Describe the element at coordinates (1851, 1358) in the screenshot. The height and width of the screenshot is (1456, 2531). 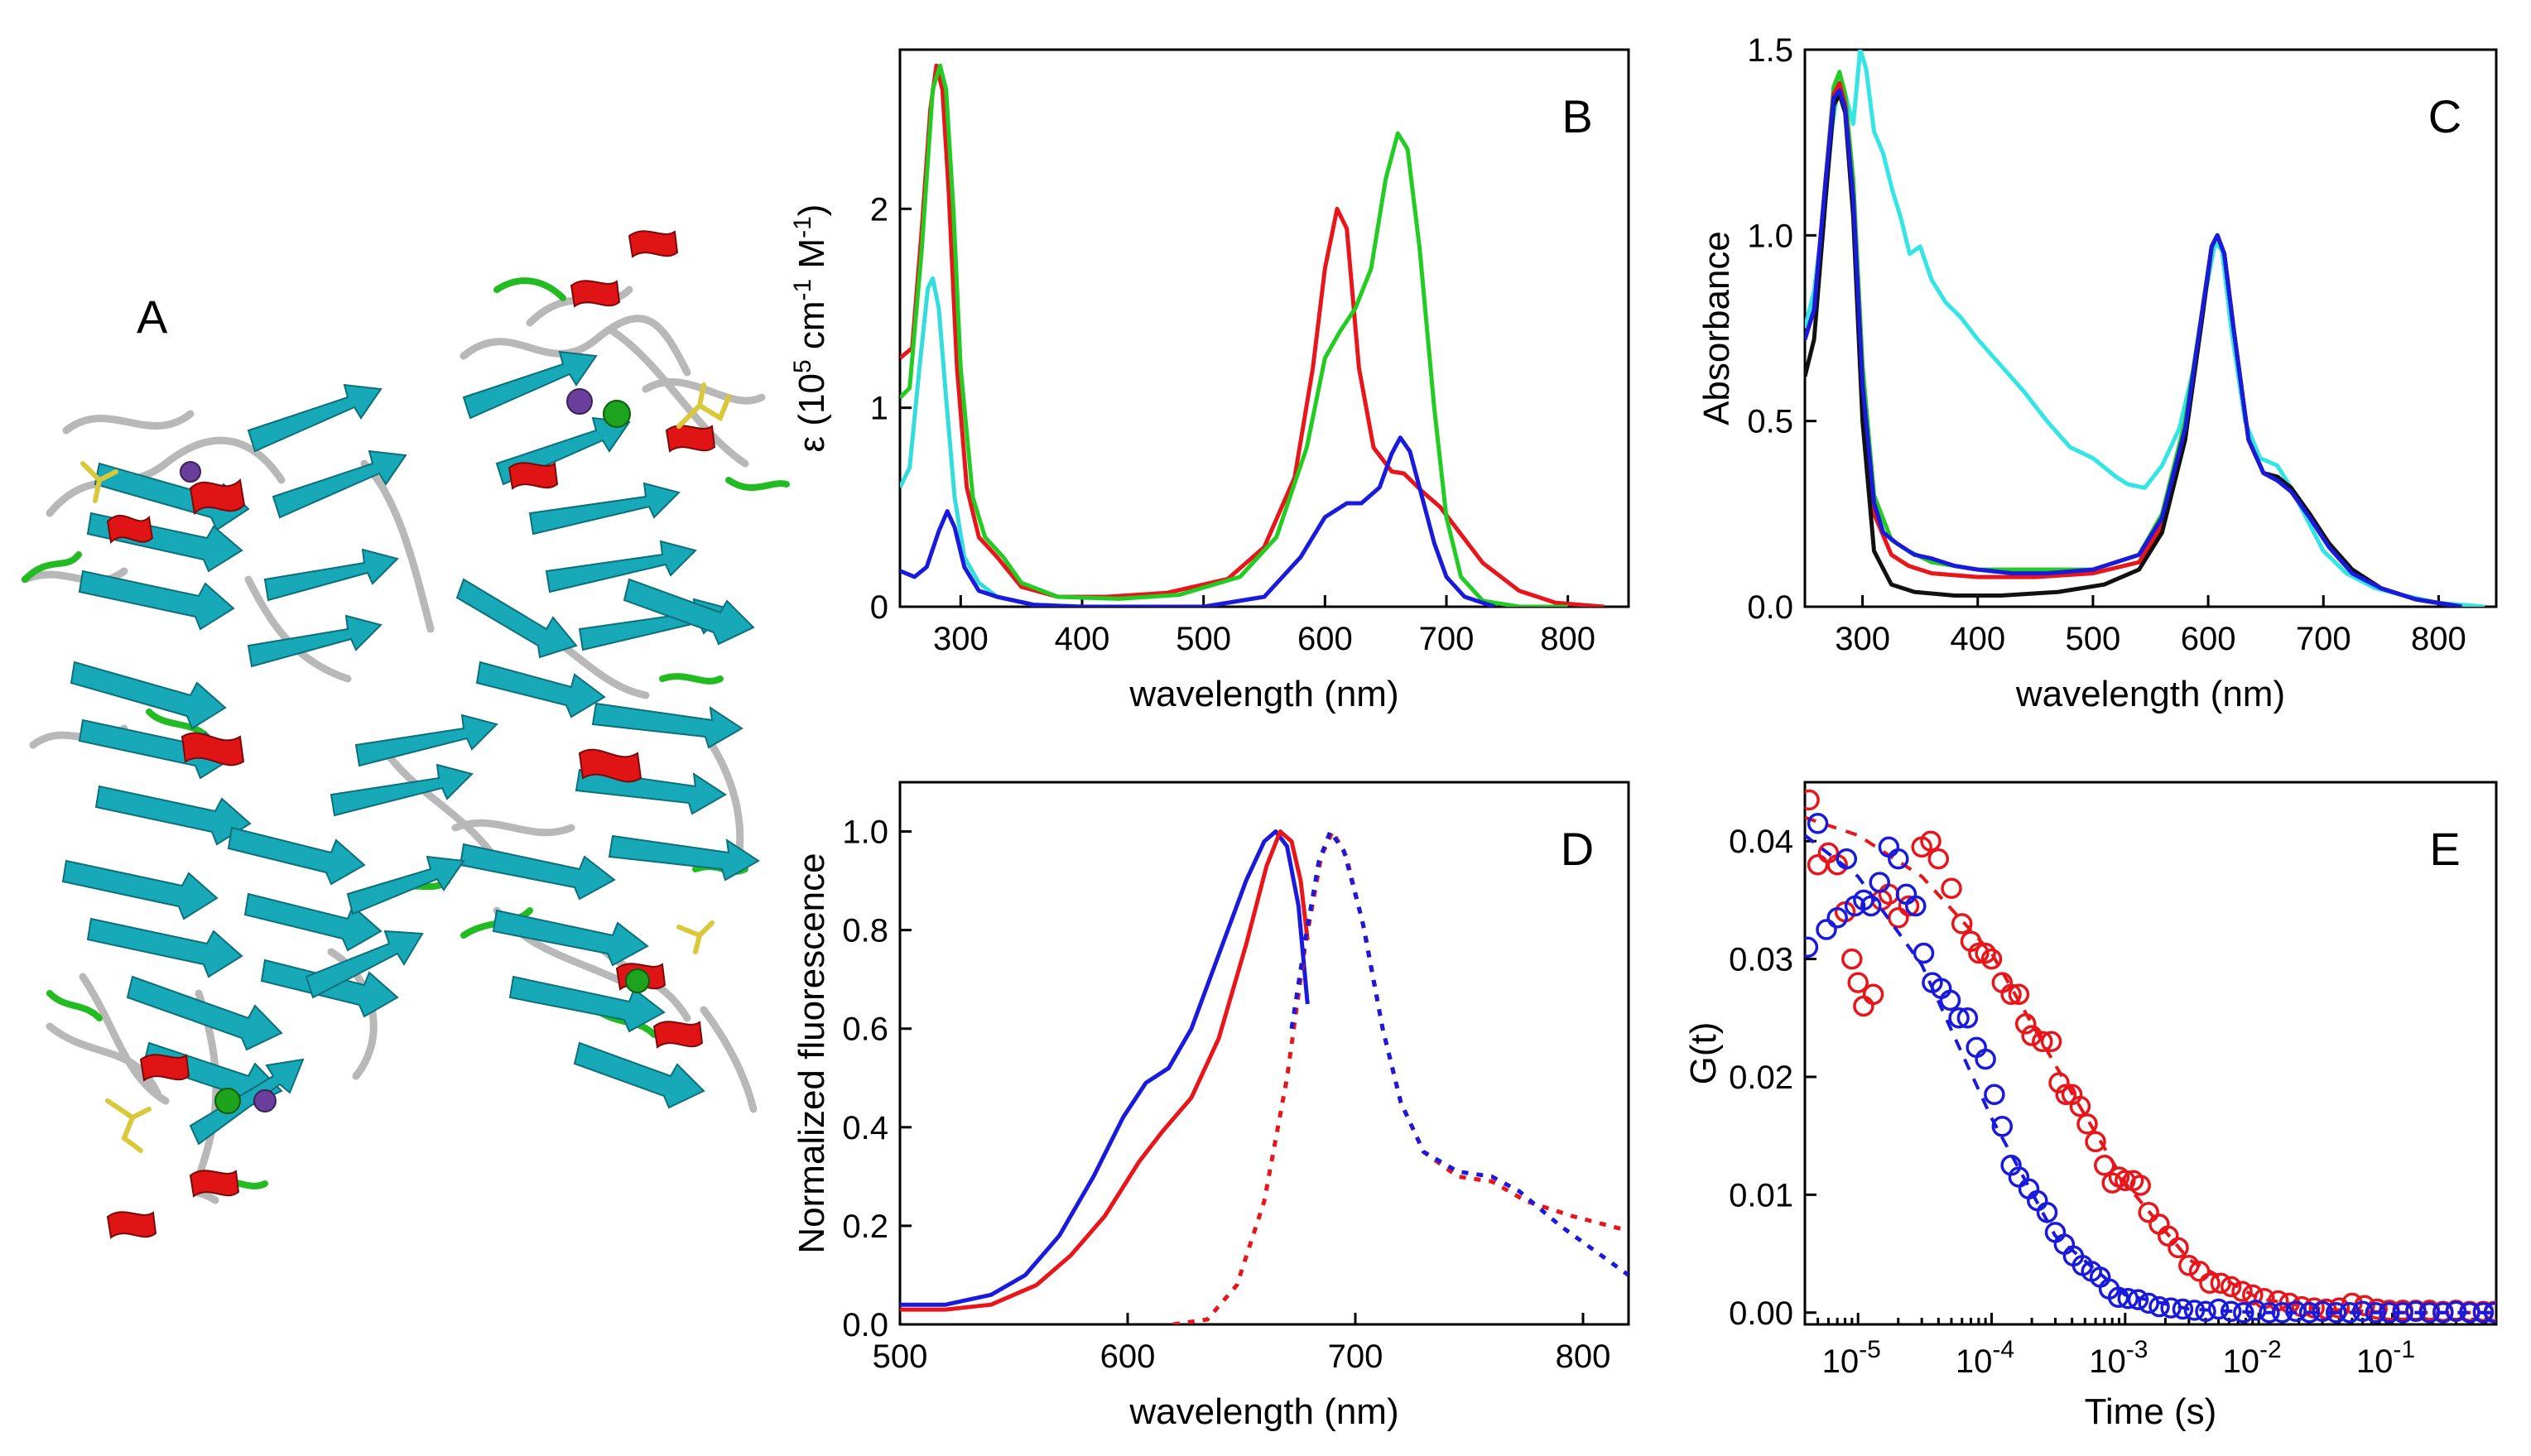
I see `chart-e-xtick-label: 10⁻⁵` at that location.